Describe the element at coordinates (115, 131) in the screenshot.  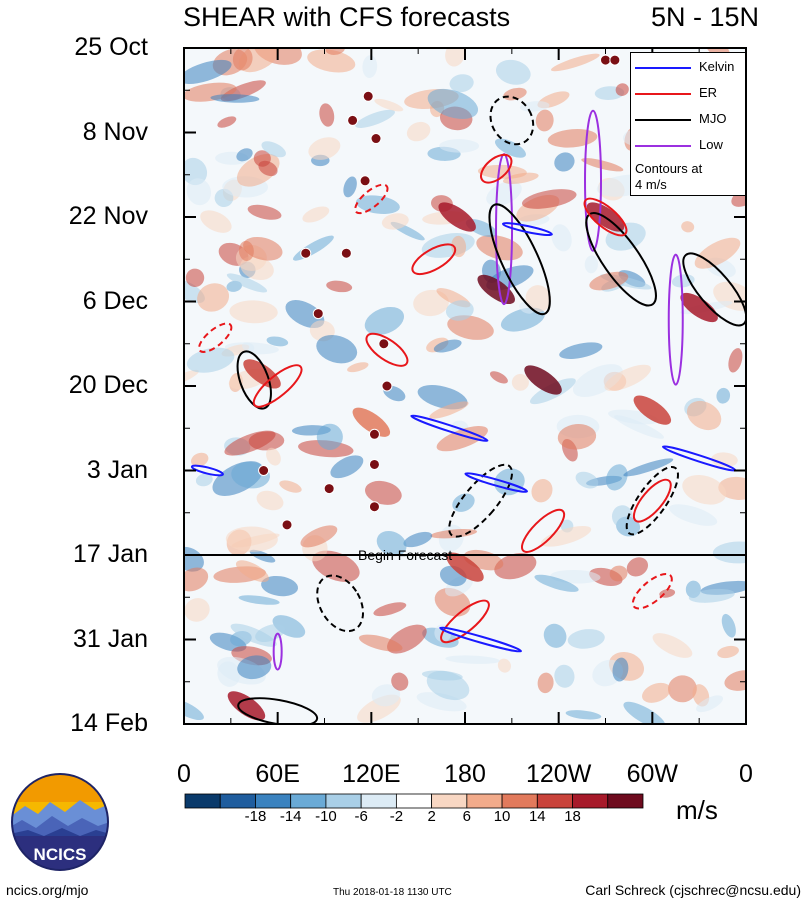
I see `y-tick-label: 8 Nov` at that location.